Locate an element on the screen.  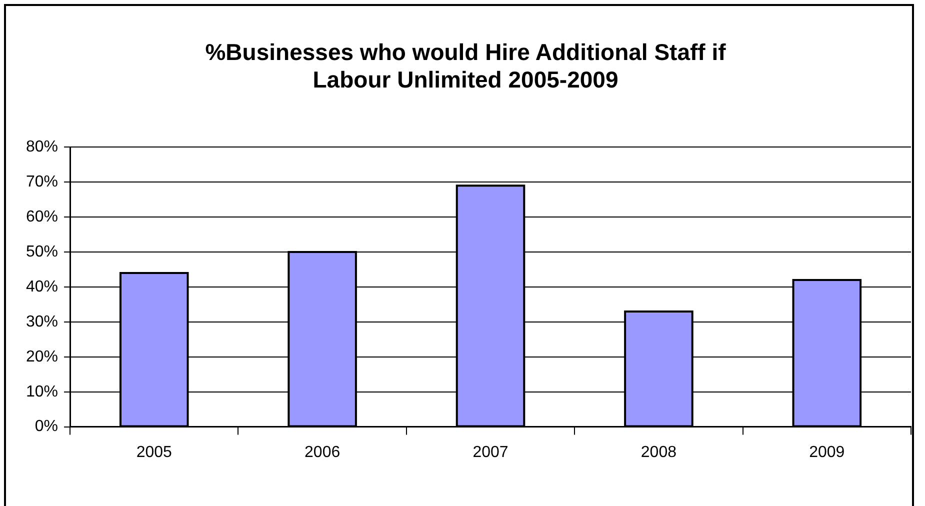
y-tick-label: 50% is located at coordinates (42, 251).